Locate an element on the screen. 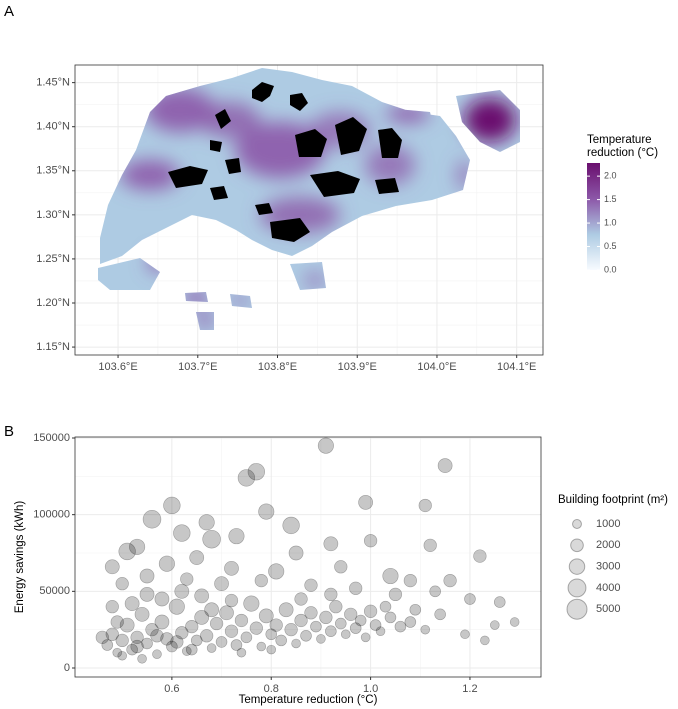 This screenshot has height=709, width=678. colorbar-label: 2.0 is located at coordinates (610, 176).